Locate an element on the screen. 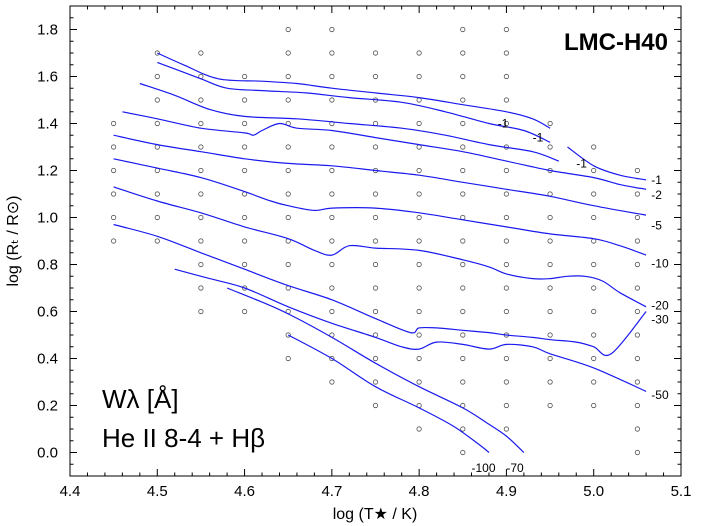 This screenshot has height=526, width=703. y-tick-label: 0.6 is located at coordinates (47, 312).